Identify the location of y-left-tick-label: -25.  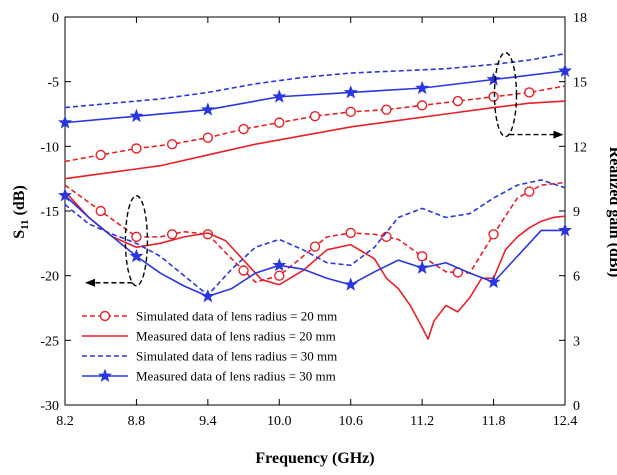
(49, 341).